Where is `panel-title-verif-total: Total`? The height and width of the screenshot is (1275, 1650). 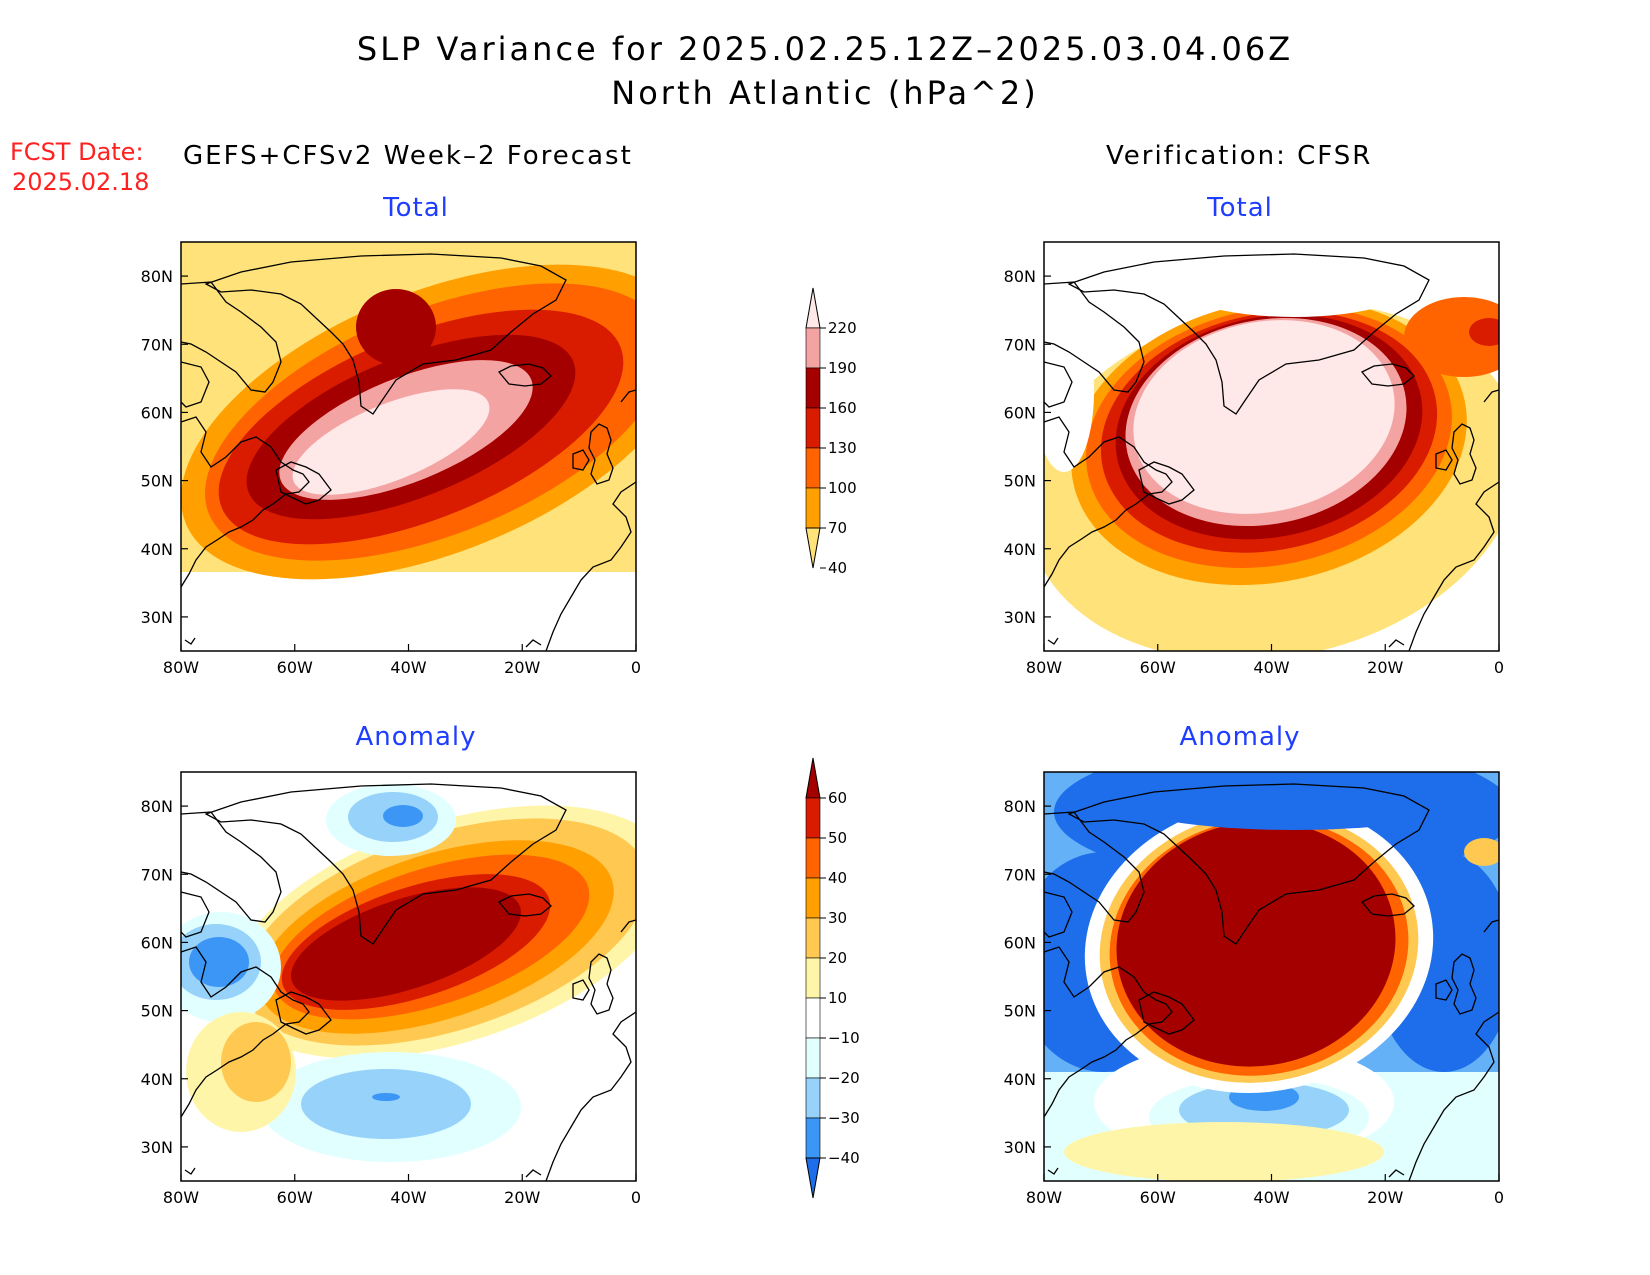 panel-title-verif-total: Total is located at coordinates (1240, 208).